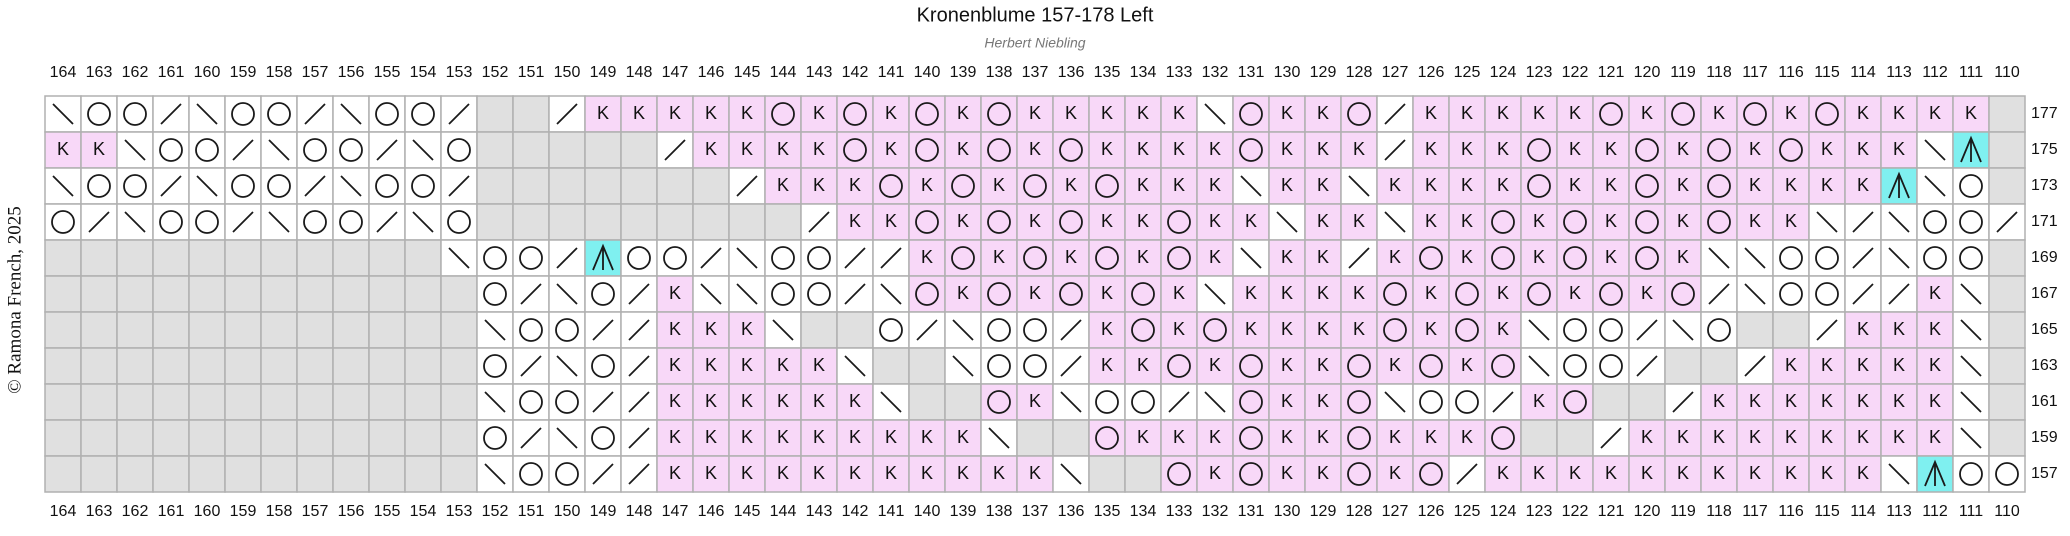 The height and width of the screenshot is (536, 2070). I want to click on column-number: 148, so click(639, 511).